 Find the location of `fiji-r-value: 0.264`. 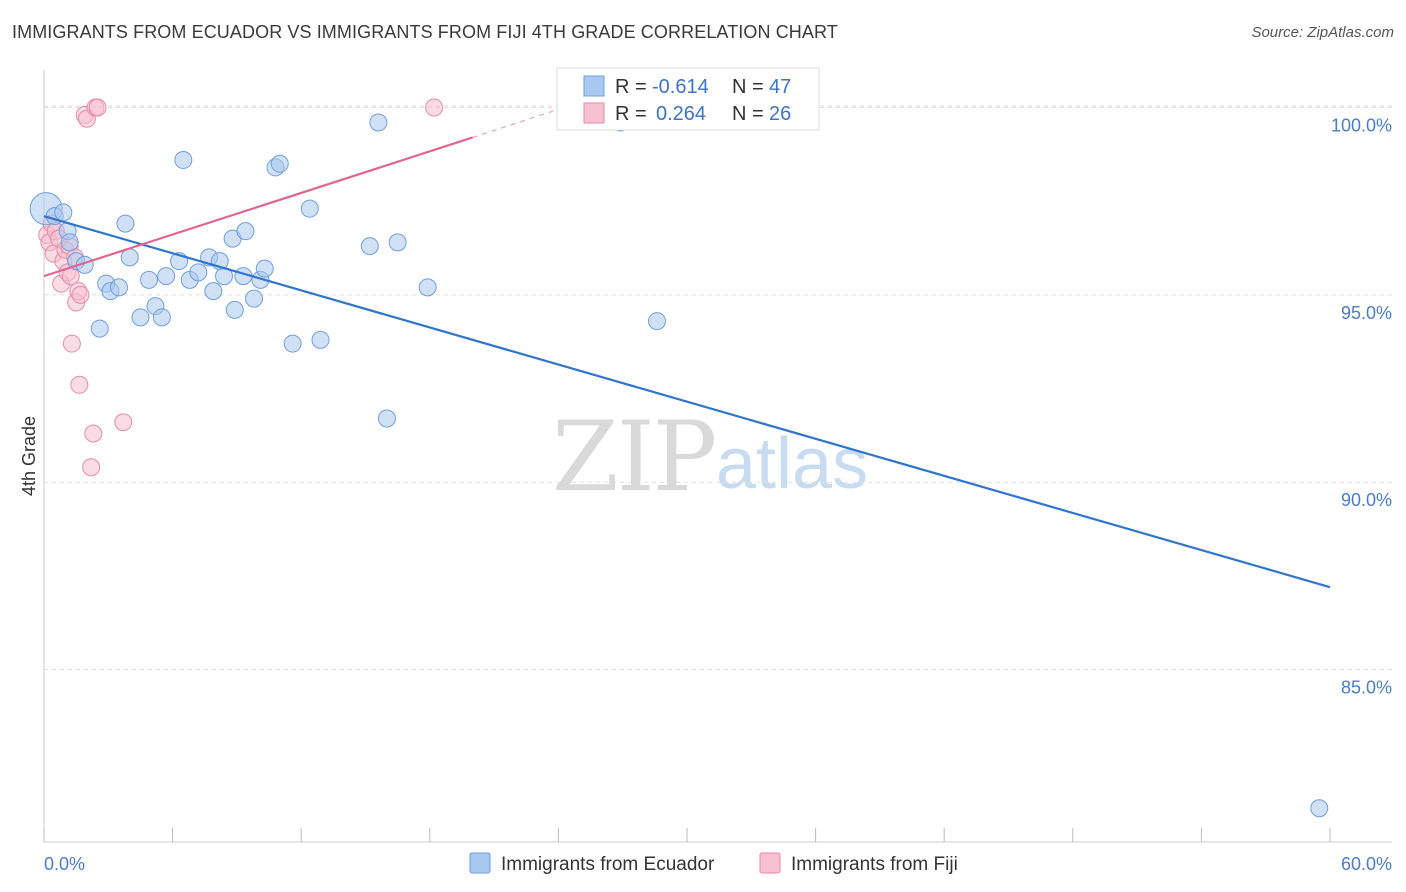

fiji-r-value: 0.264 is located at coordinates (681, 114).